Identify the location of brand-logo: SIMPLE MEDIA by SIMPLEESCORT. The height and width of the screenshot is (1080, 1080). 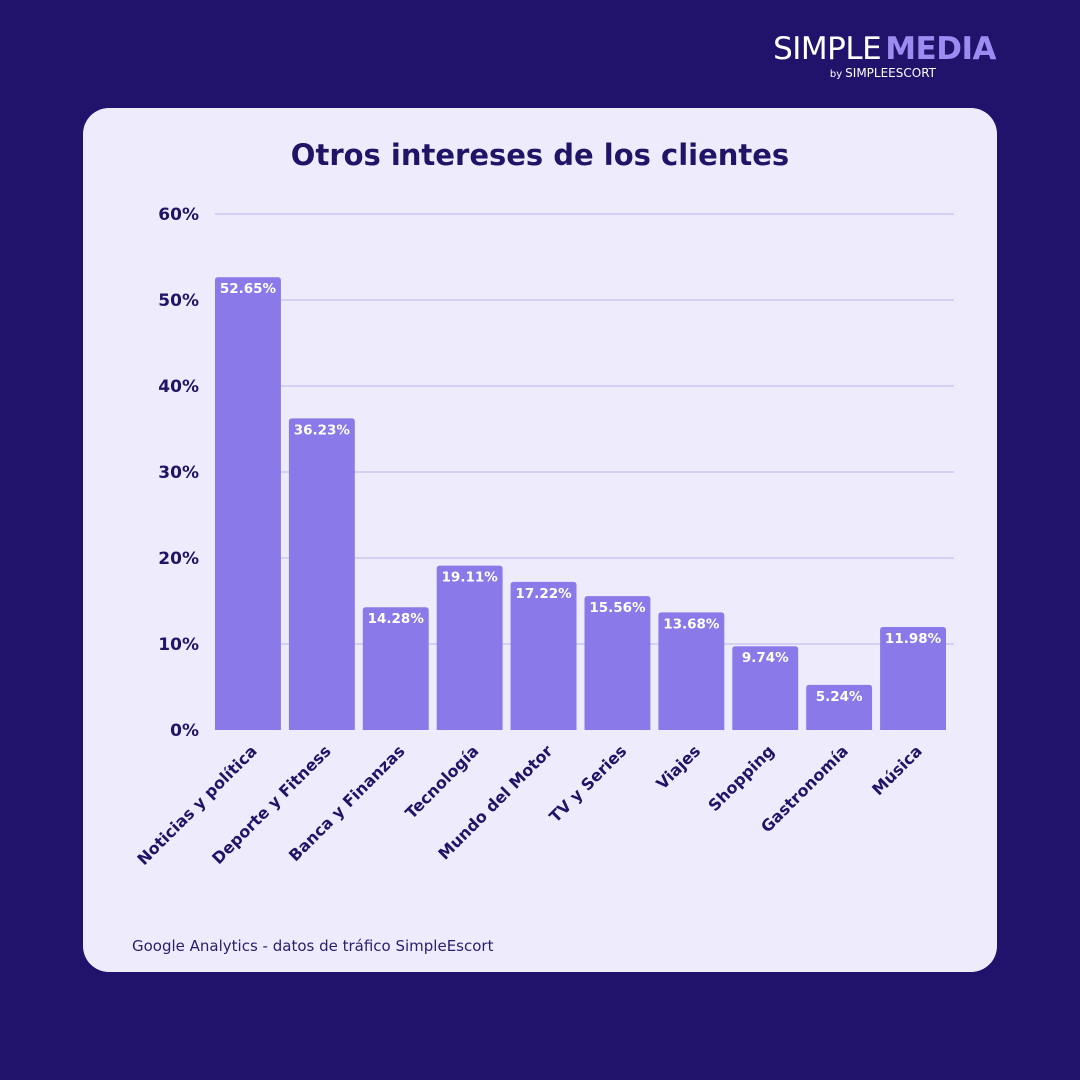
(884, 56).